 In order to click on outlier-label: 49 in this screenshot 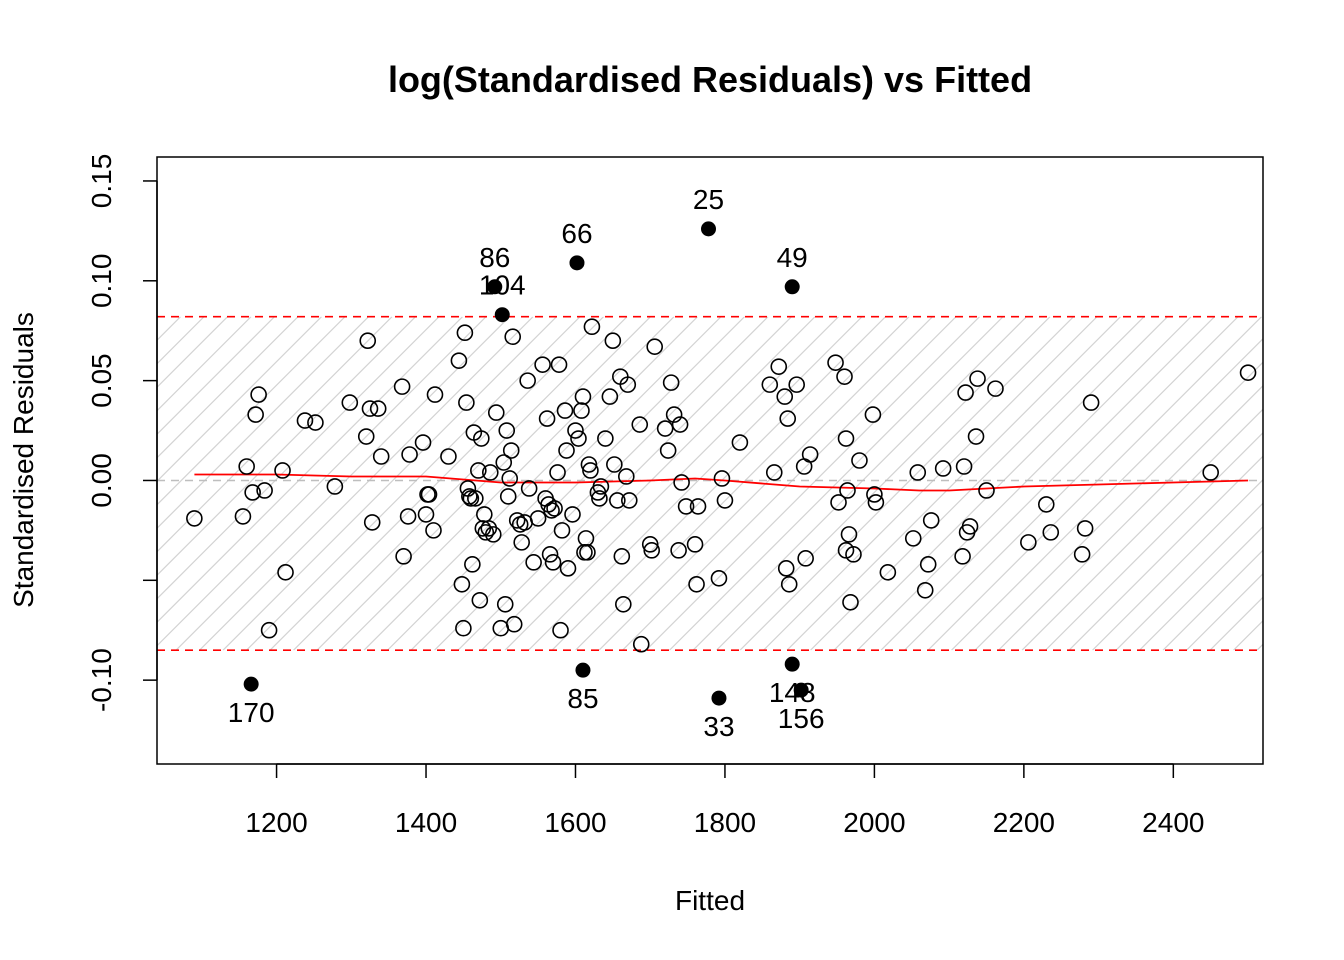, I will do `click(792, 257)`.